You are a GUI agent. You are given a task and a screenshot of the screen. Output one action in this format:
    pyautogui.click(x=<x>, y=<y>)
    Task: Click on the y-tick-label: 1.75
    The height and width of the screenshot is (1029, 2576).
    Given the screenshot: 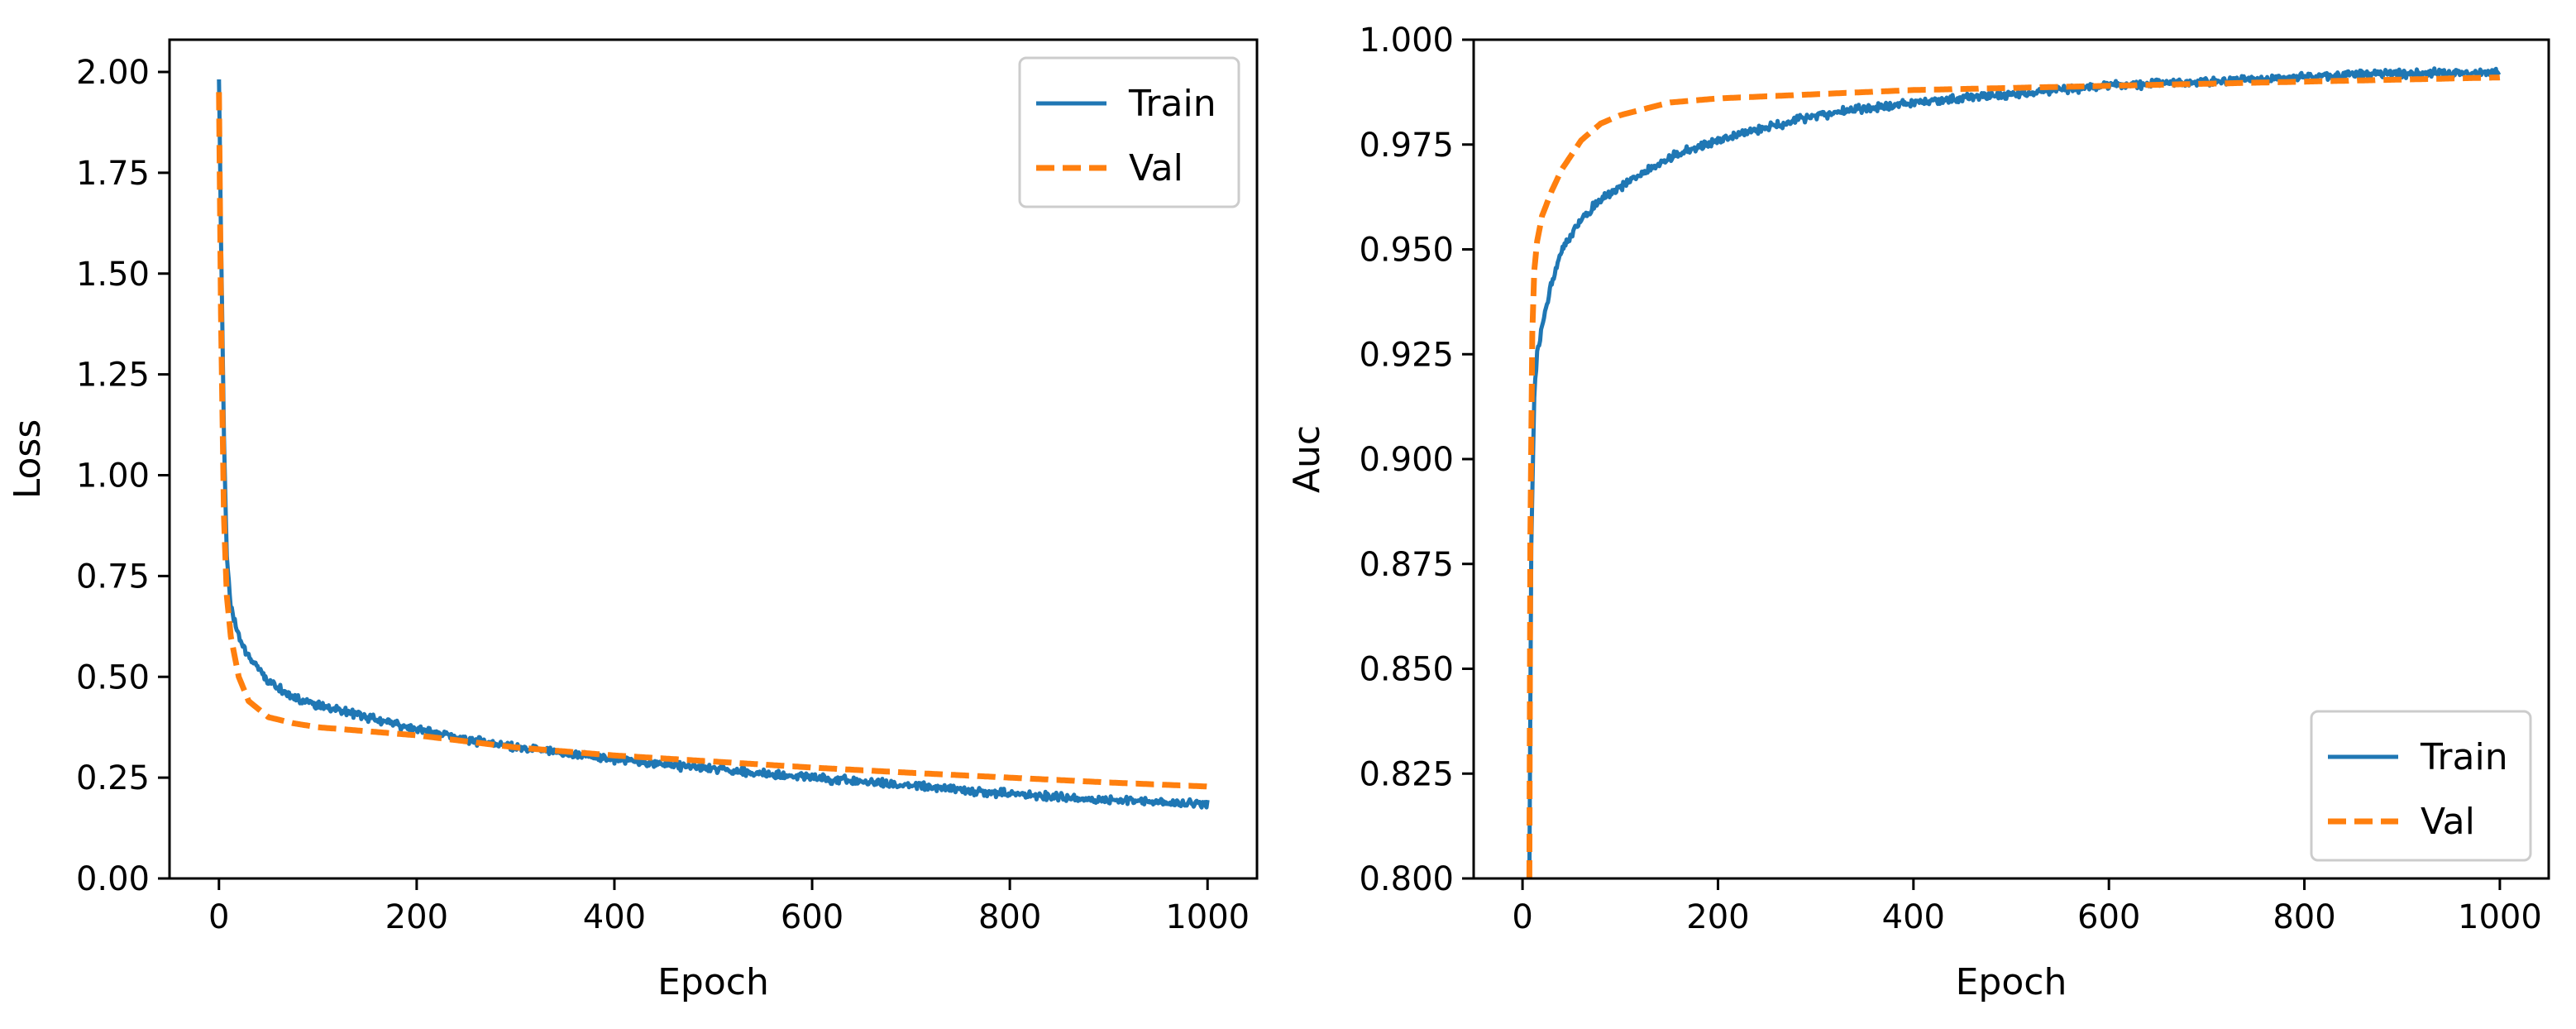 What is the action you would take?
    pyautogui.click(x=113, y=174)
    